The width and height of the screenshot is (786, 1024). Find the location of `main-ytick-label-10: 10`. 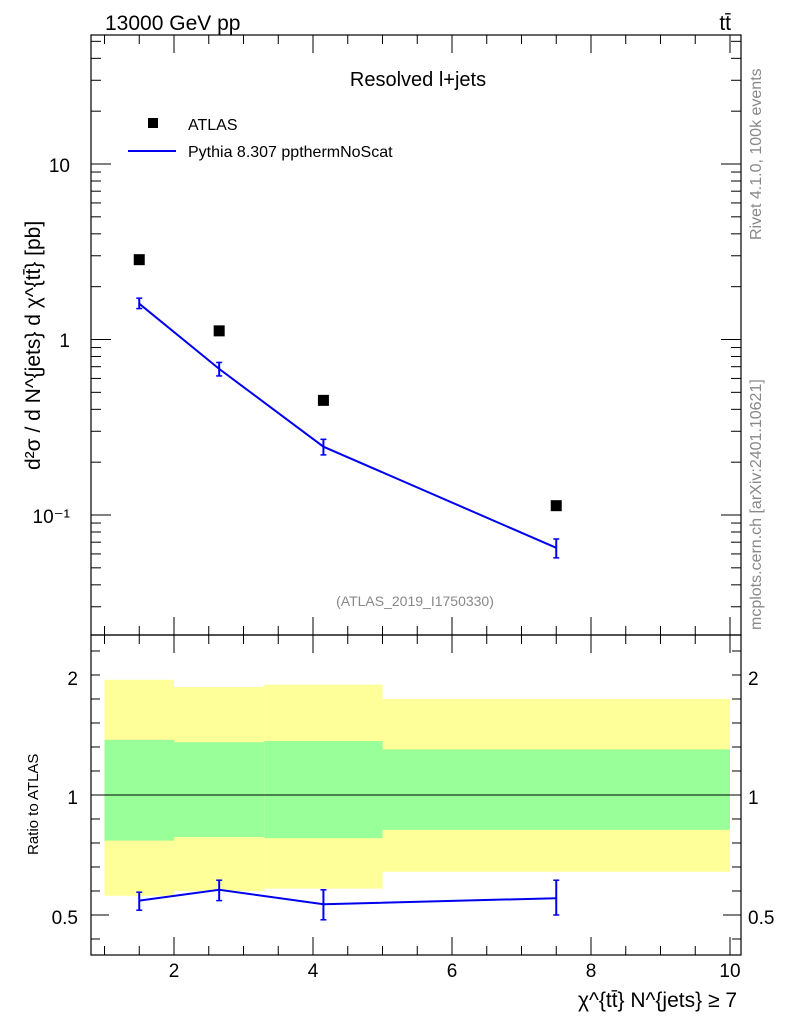

main-ytick-label-10: 10 is located at coordinates (59, 166).